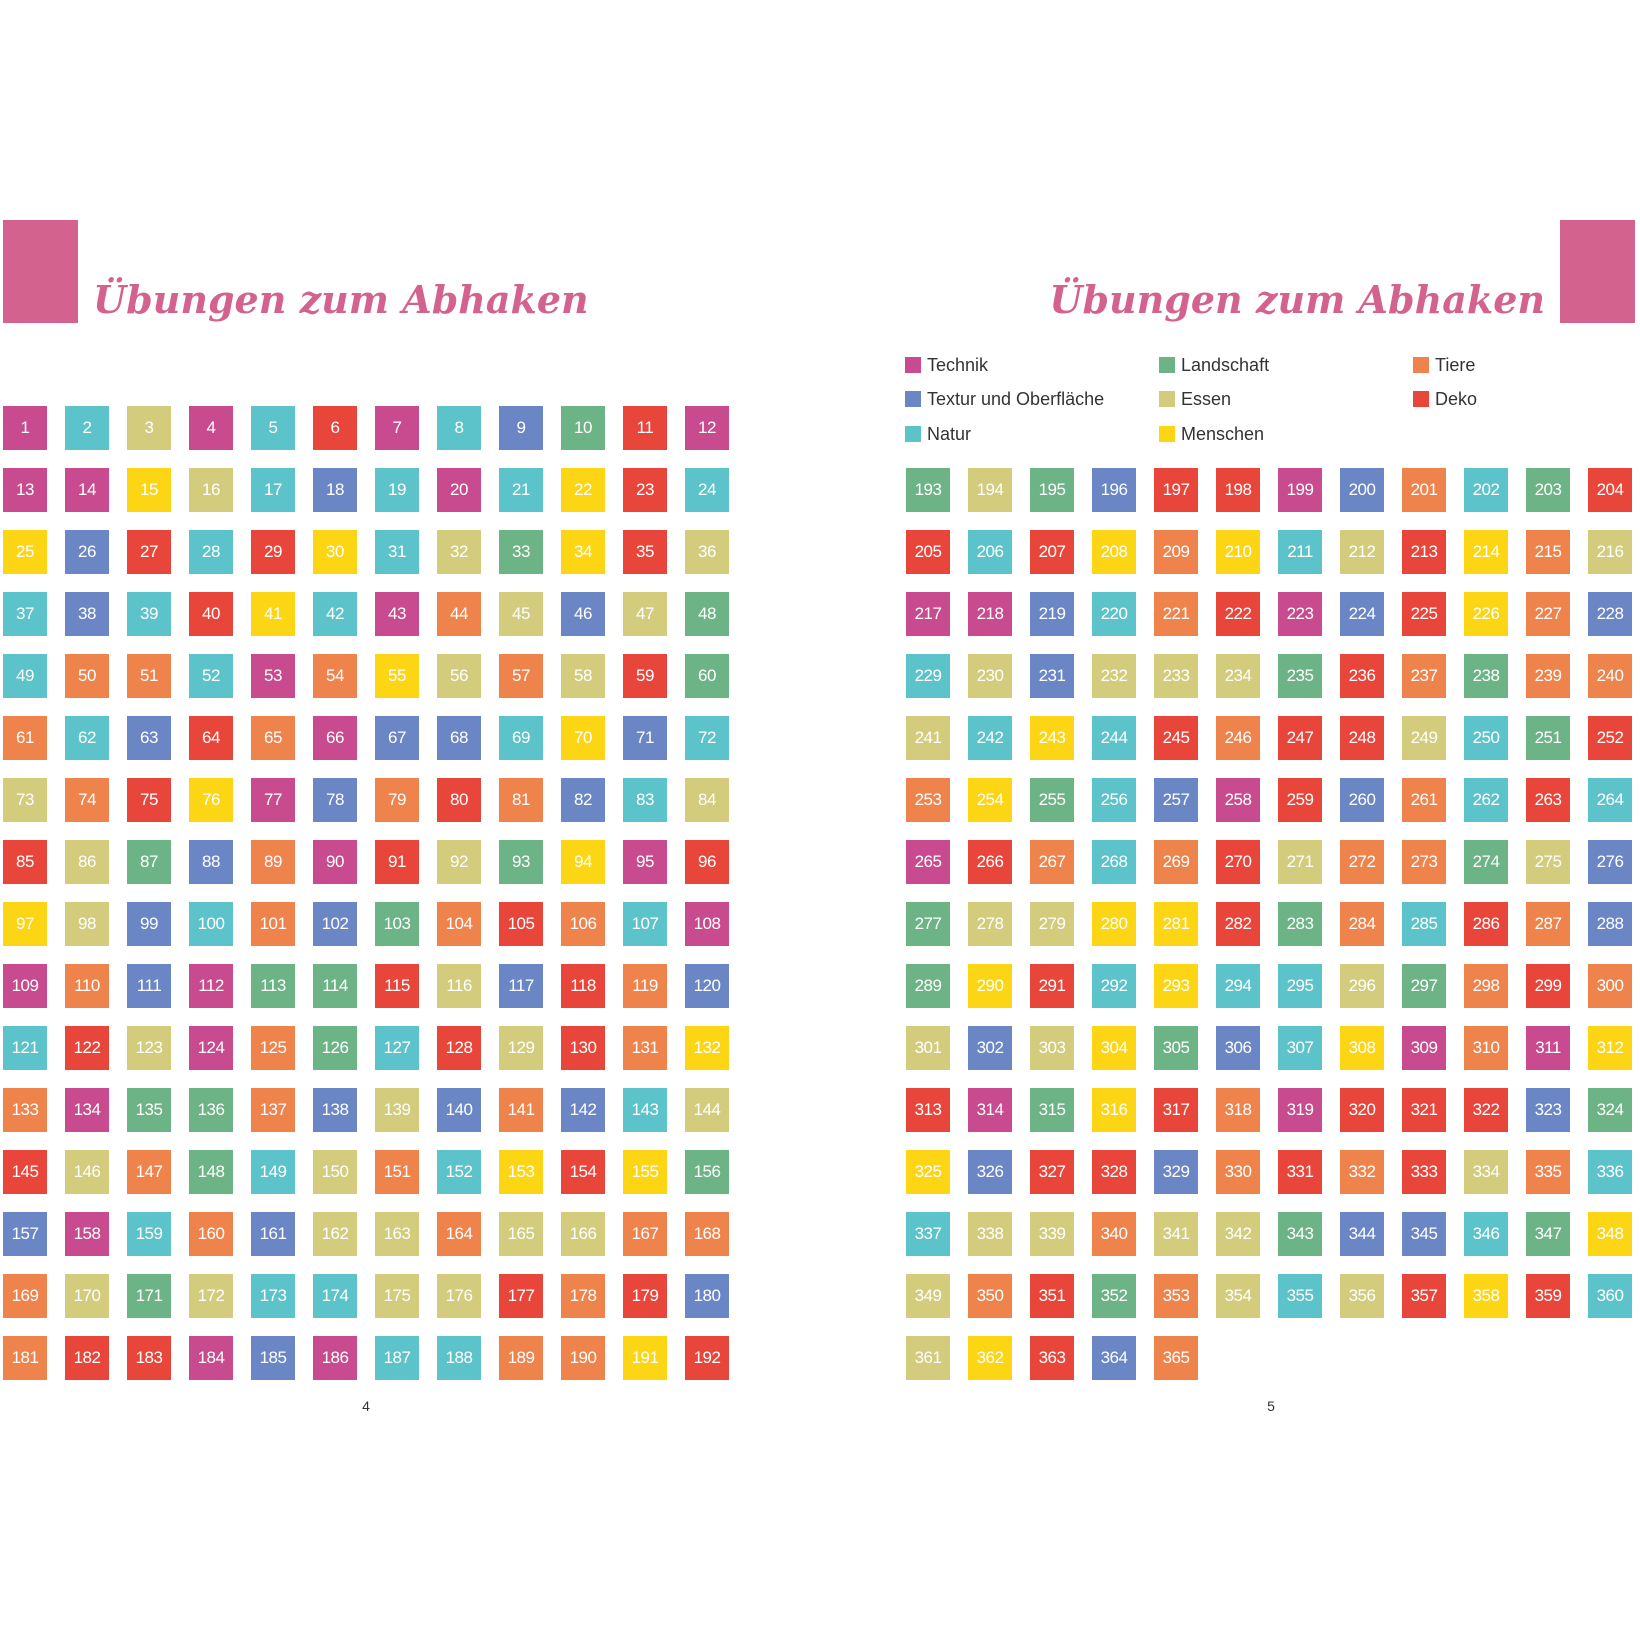  I want to click on exercise-checkbox-227: 227, so click(1548, 614).